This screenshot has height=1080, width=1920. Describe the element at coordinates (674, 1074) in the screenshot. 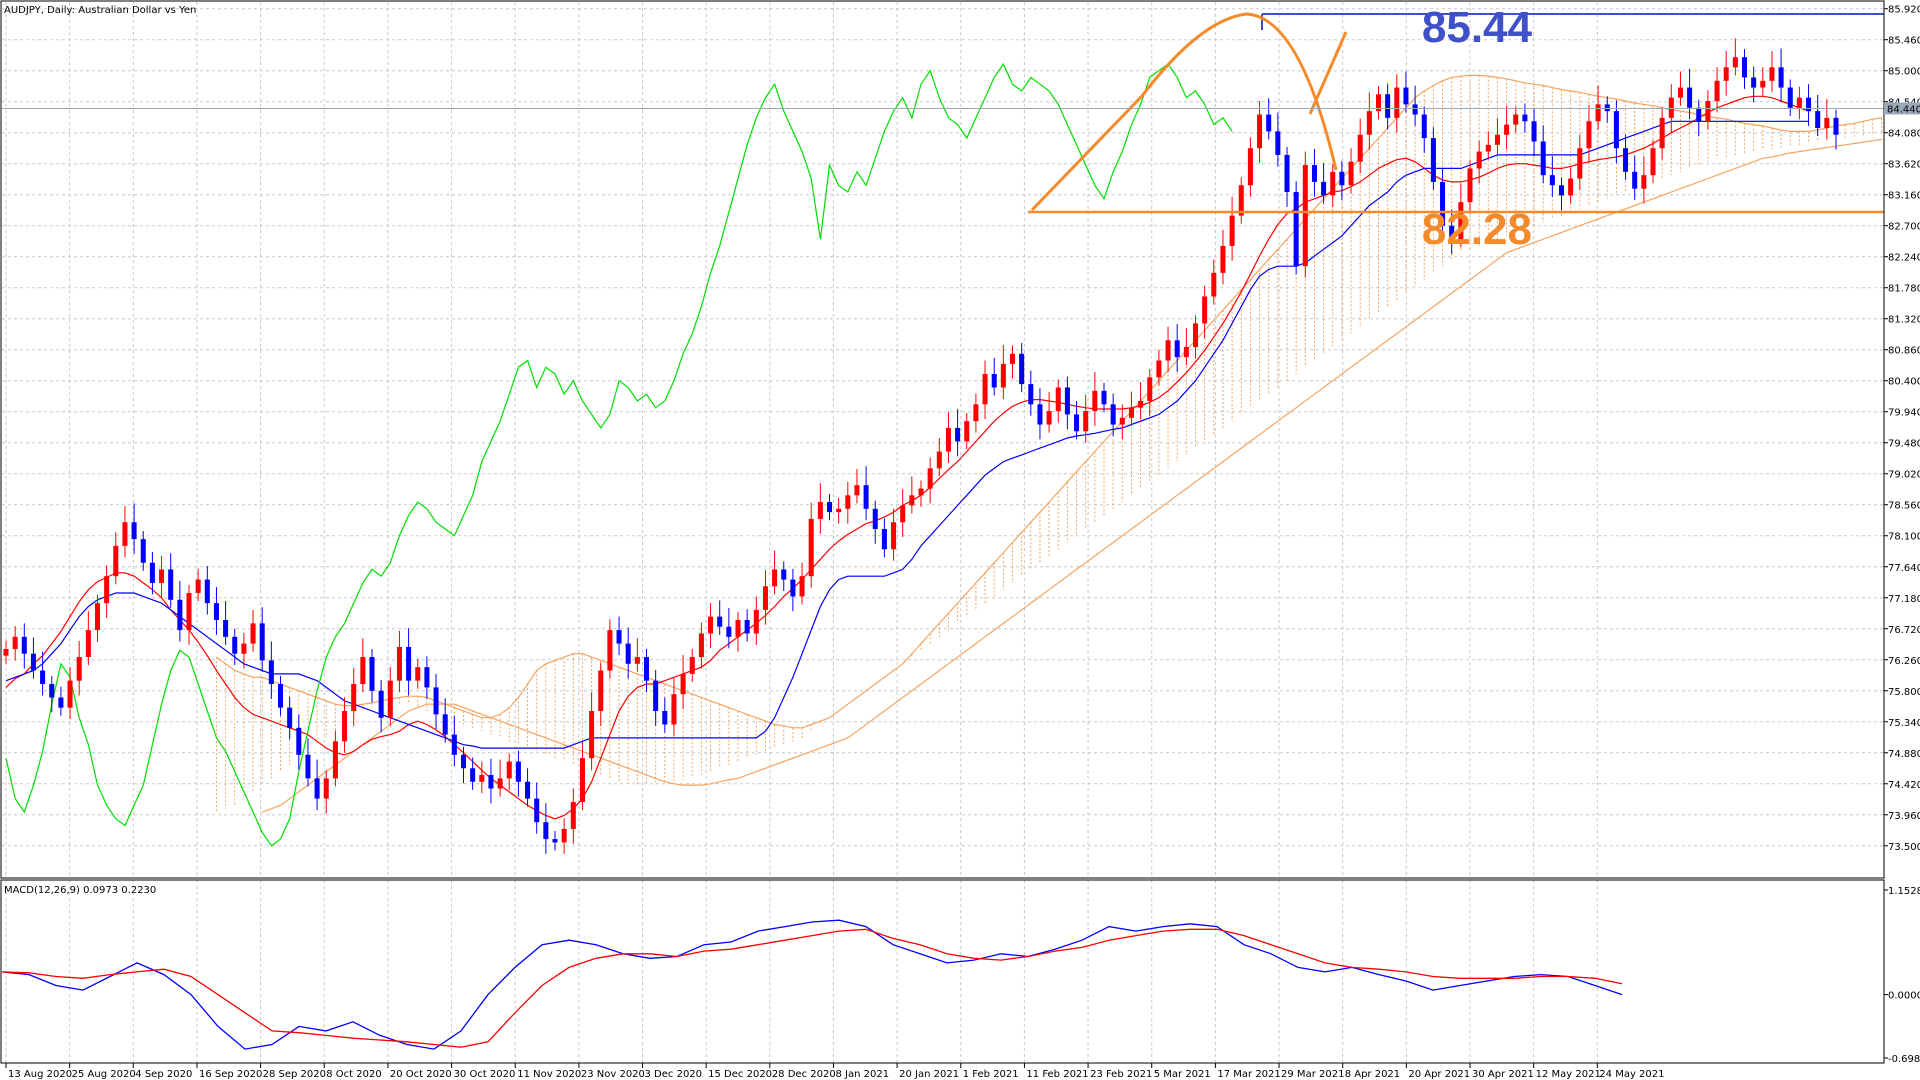

I see `date-tick-label: 3 Dec 2020` at that location.